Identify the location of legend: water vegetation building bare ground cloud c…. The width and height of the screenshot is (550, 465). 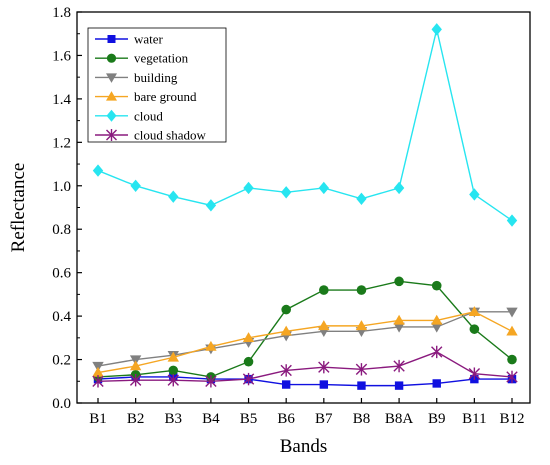
(157, 85).